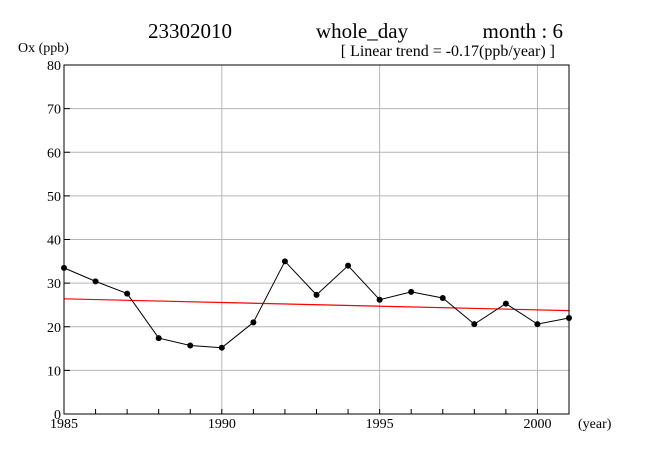 This screenshot has height=459, width=650. Describe the element at coordinates (57, 415) in the screenshot. I see `y-tick-label: 0` at that location.